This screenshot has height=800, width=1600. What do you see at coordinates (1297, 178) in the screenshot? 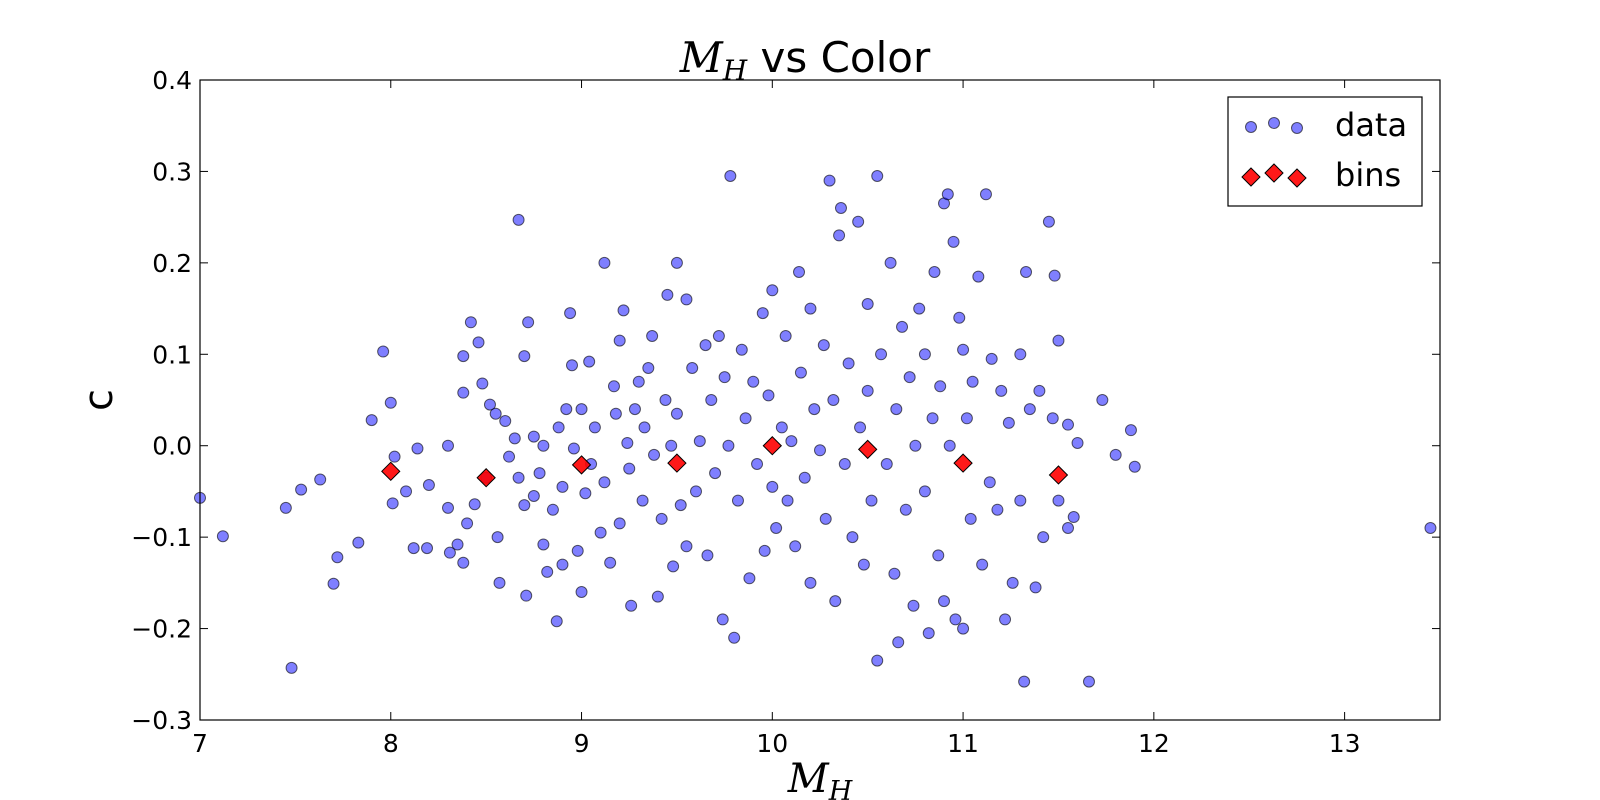
I see `legend-bins-marker` at bounding box center [1297, 178].